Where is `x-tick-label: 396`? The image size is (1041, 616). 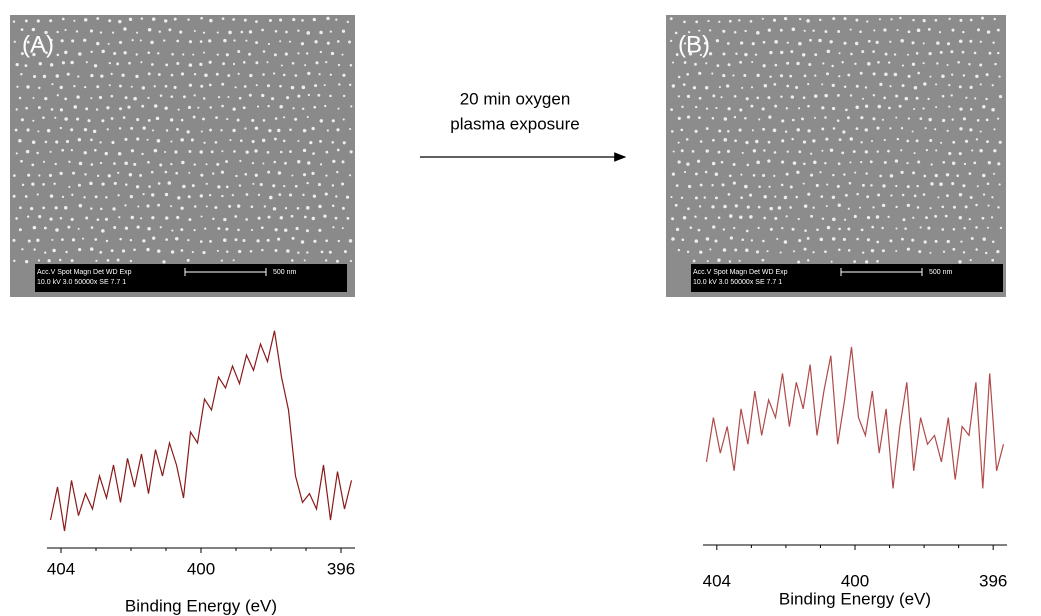
x-tick-label: 396 is located at coordinates (341, 568).